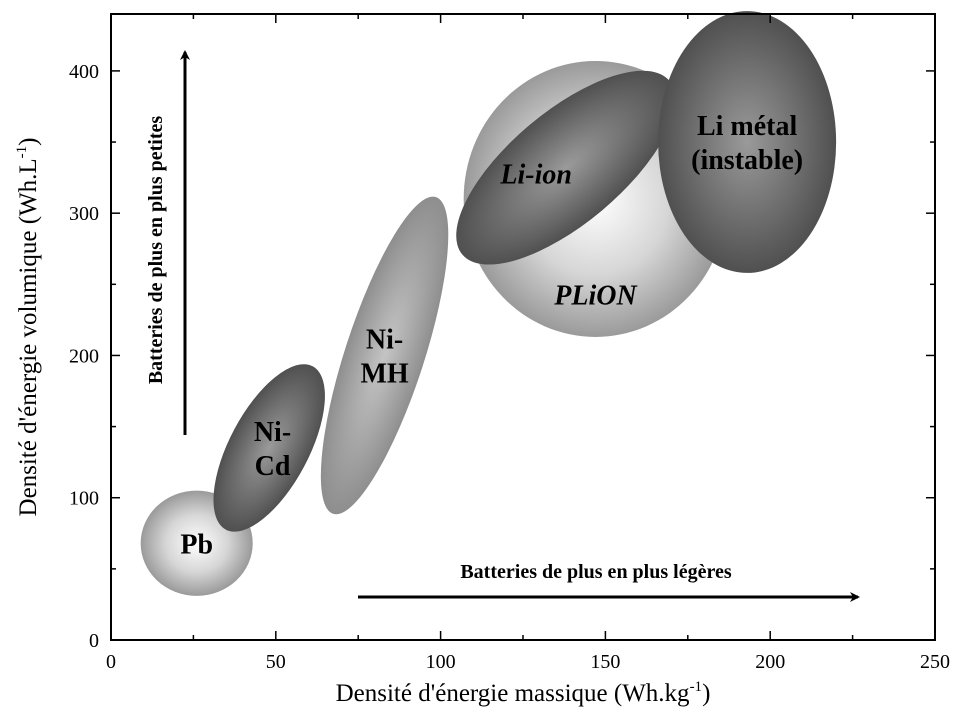 This screenshot has height=714, width=954. I want to click on x-tick-label: 0, so click(111, 662).